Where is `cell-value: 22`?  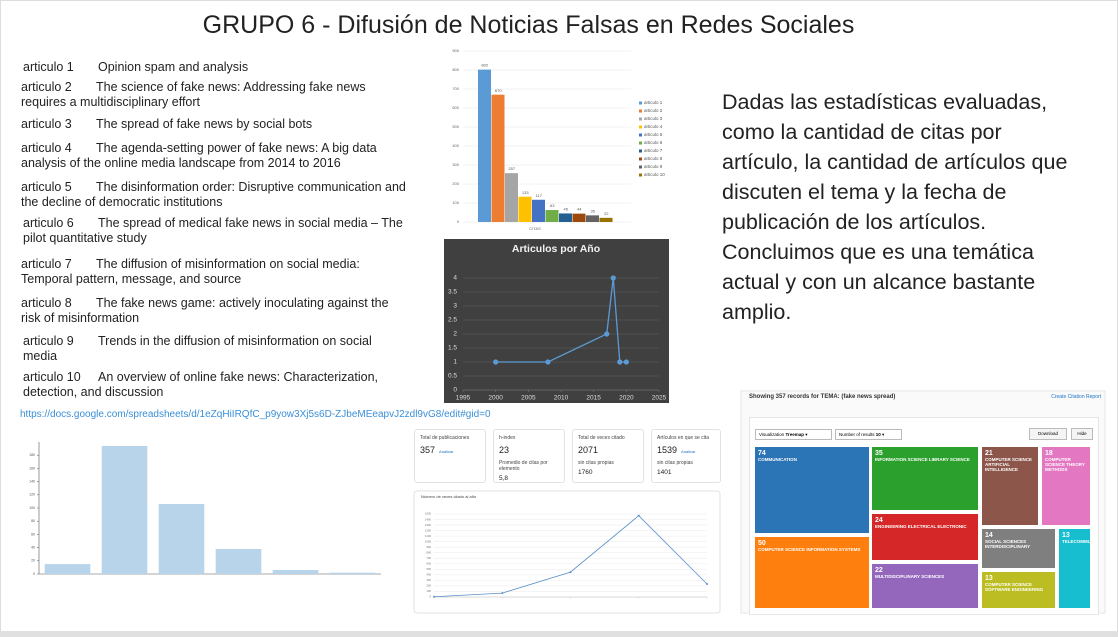 cell-value: 22 is located at coordinates (879, 570).